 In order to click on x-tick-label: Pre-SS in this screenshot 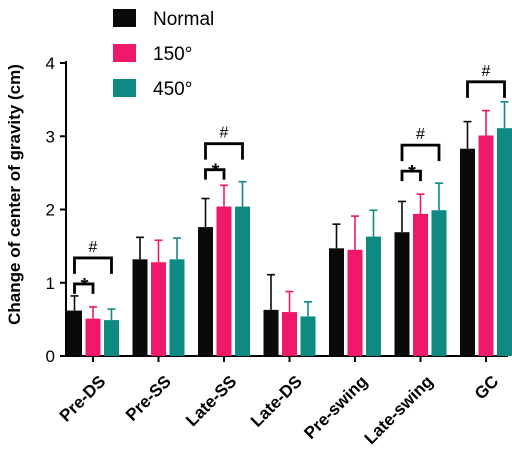, I will do `click(148, 398)`.